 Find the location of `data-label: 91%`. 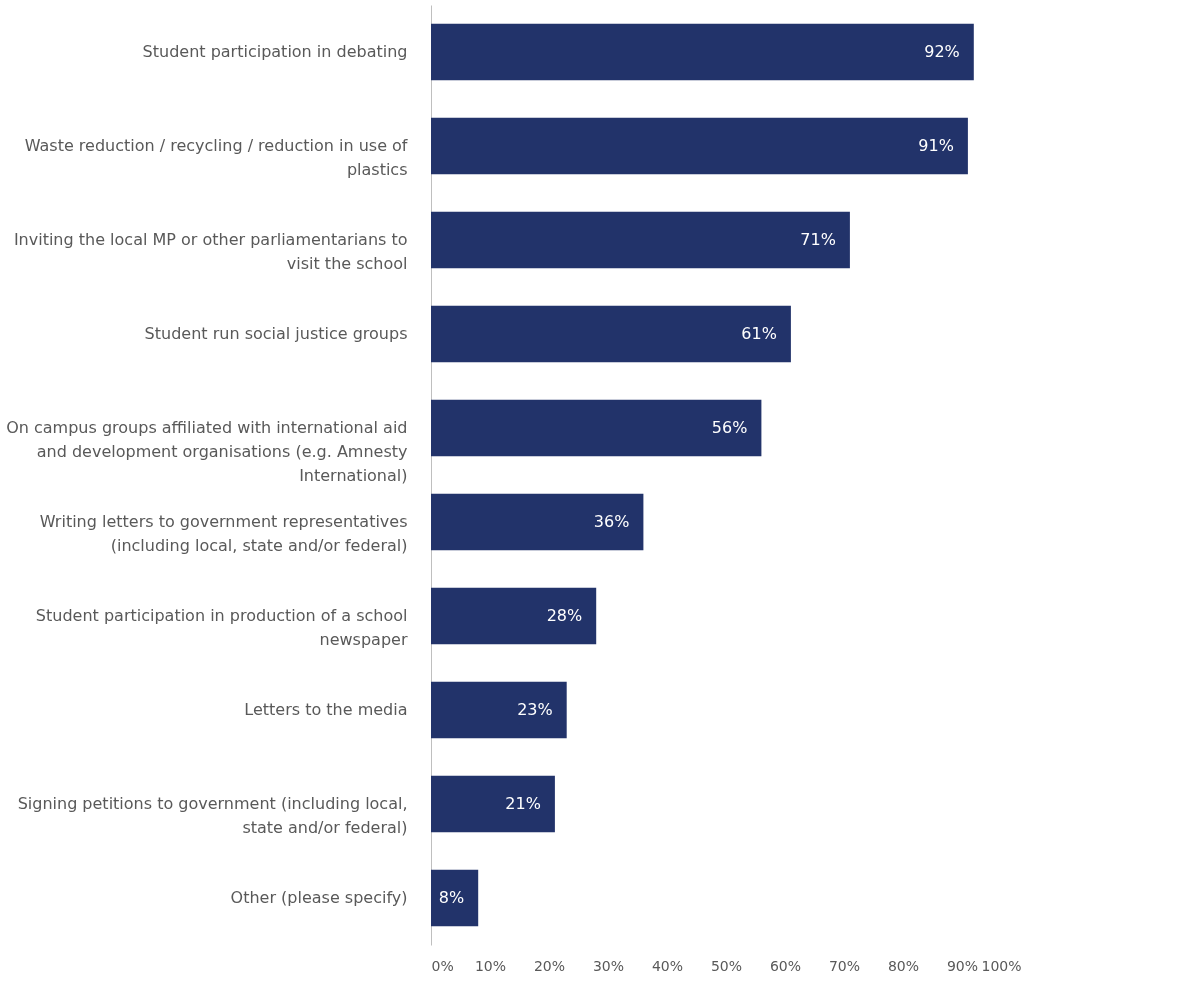

data-label: 91% is located at coordinates (936, 145).